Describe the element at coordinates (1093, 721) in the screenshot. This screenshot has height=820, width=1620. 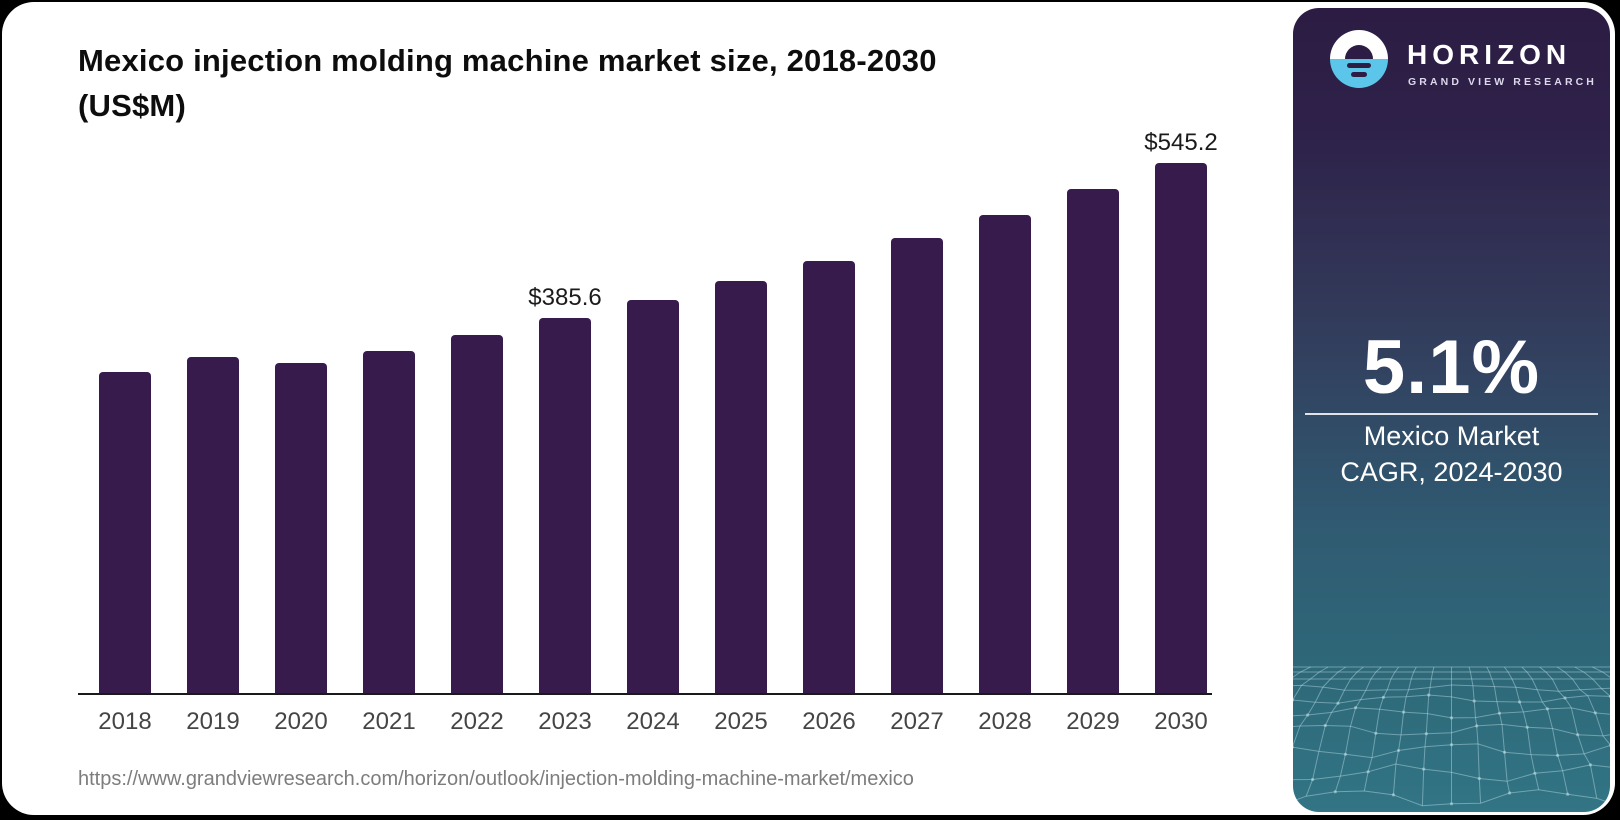
I see `x-tick-2029: 2029` at that location.